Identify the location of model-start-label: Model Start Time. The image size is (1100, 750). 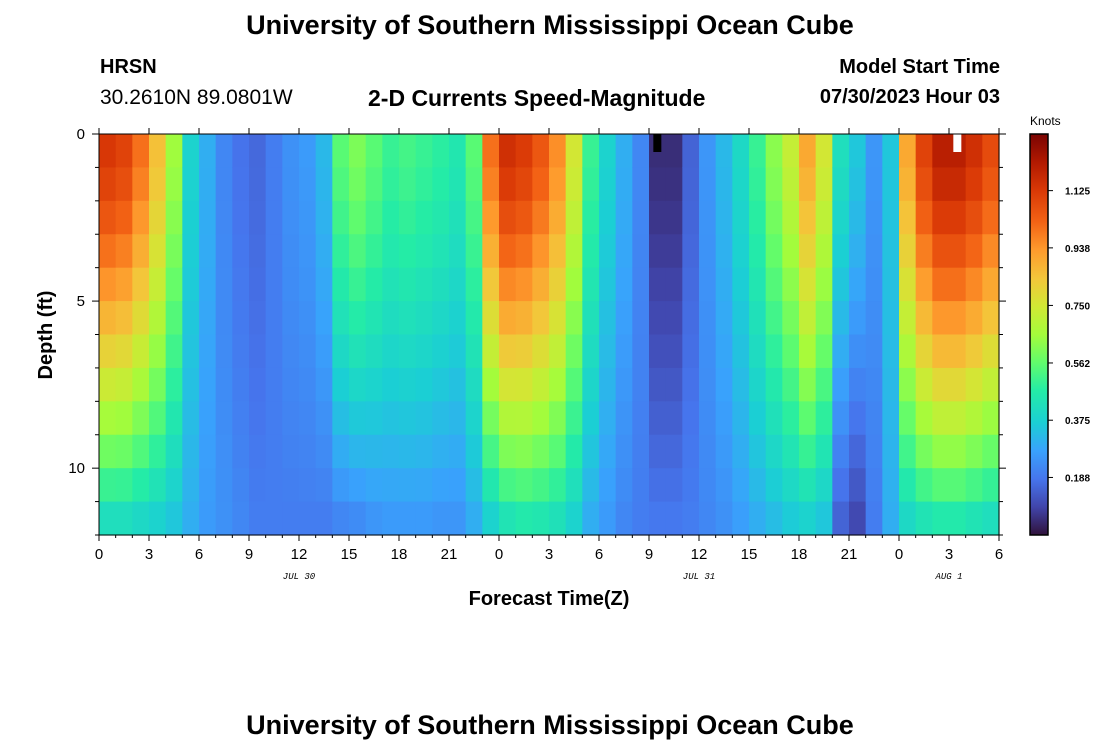
(919, 67).